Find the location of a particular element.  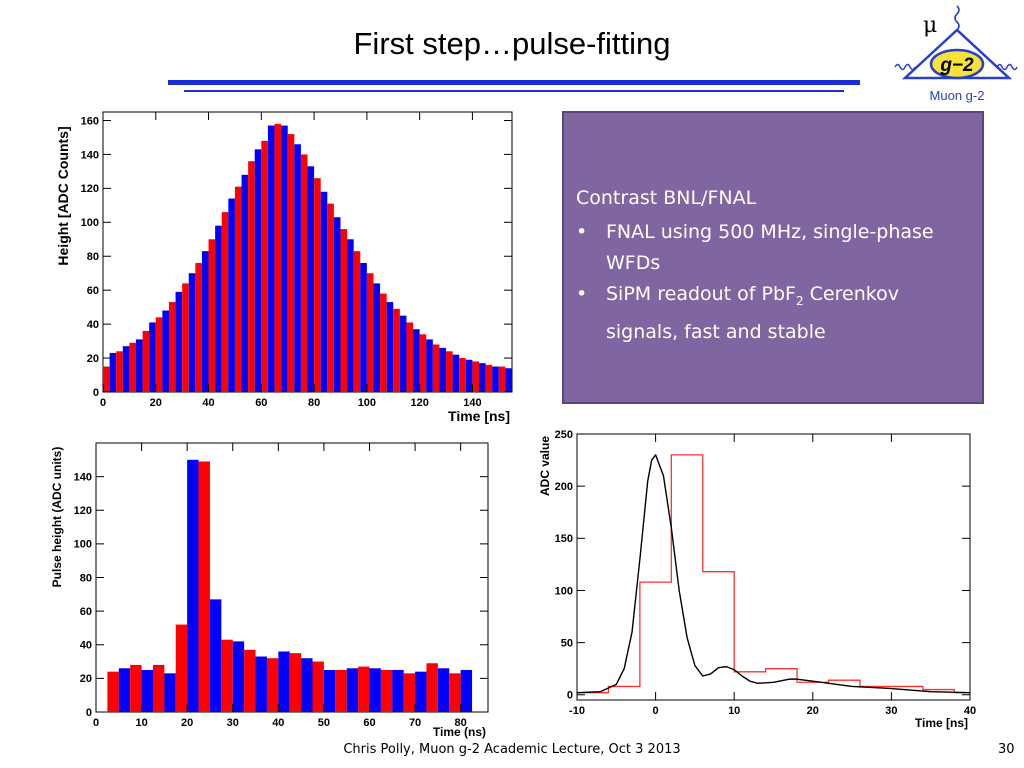

x-axis-label: Time [ns] is located at coordinates (941, 723).